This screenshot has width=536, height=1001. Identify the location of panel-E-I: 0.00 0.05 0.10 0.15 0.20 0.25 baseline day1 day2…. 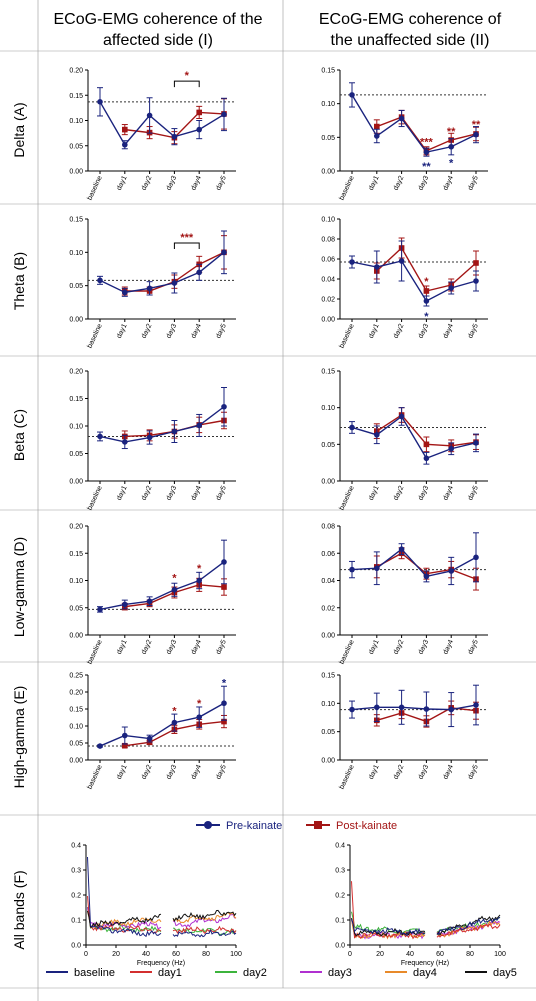
(152, 732).